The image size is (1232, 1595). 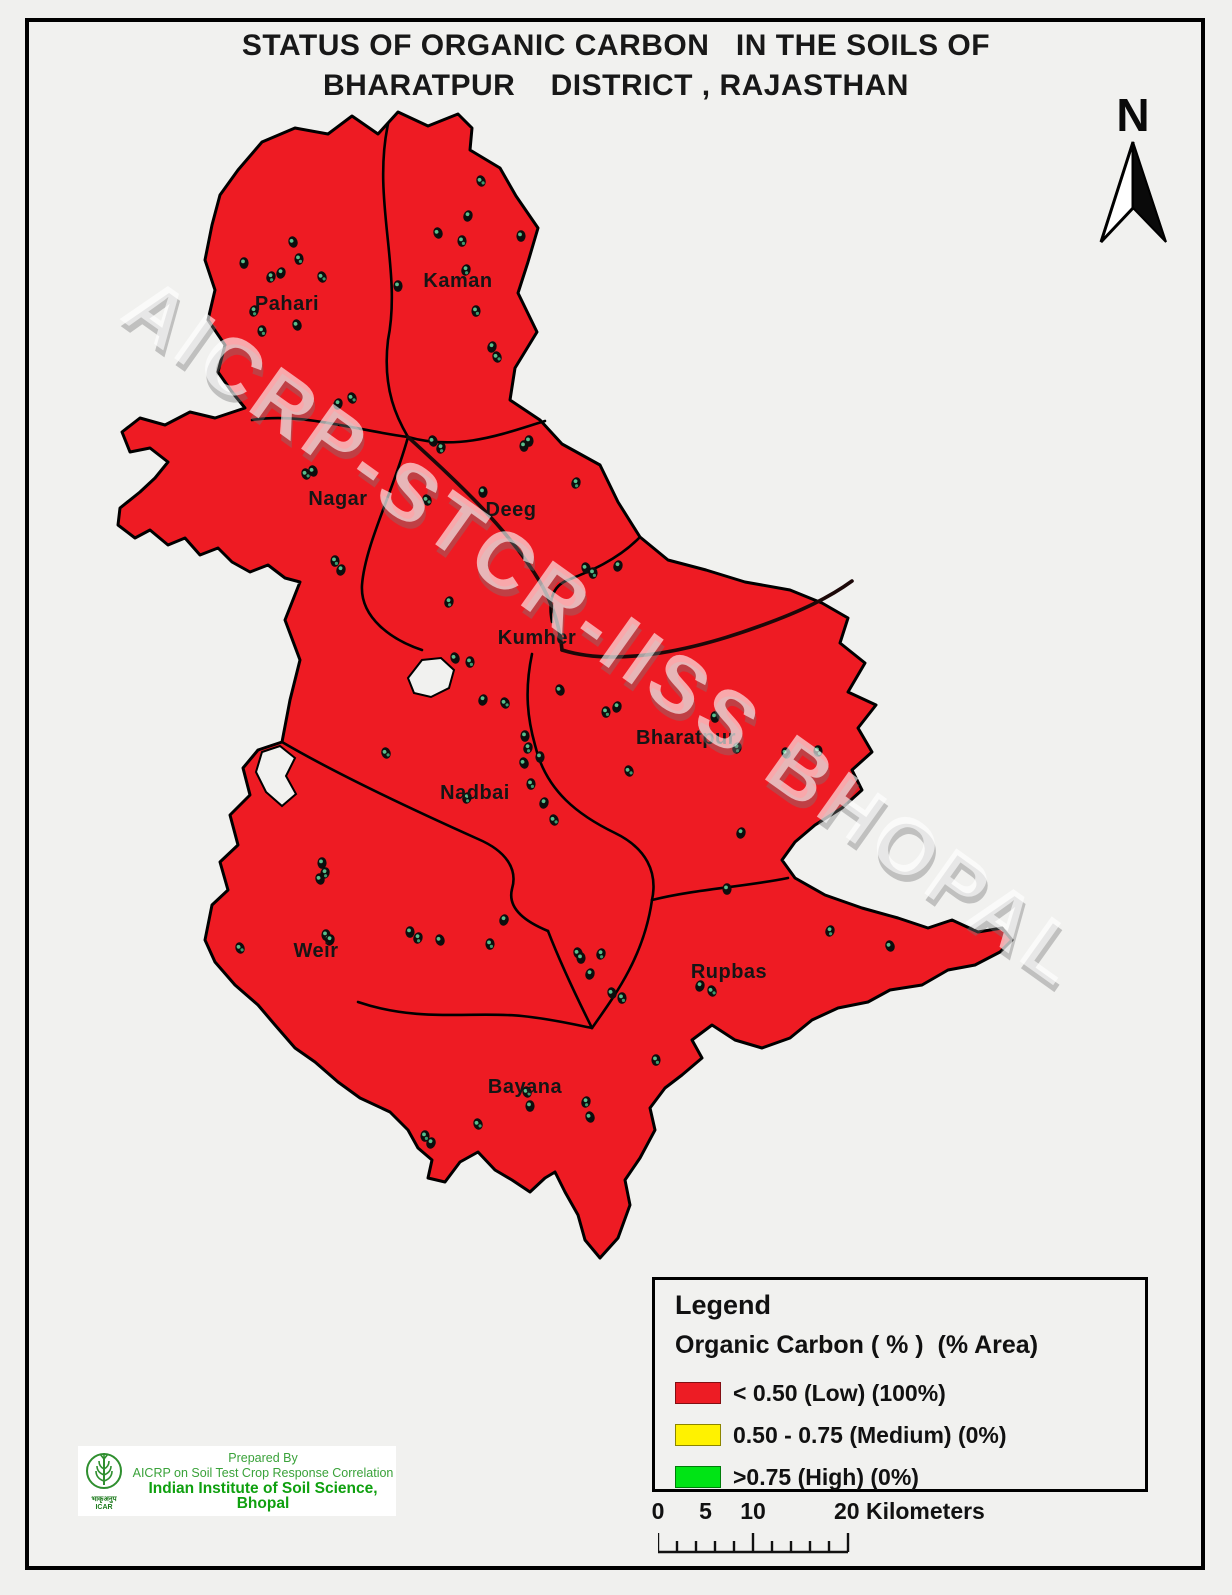 What do you see at coordinates (104, 1470) in the screenshot?
I see `icar-emblem-icon` at bounding box center [104, 1470].